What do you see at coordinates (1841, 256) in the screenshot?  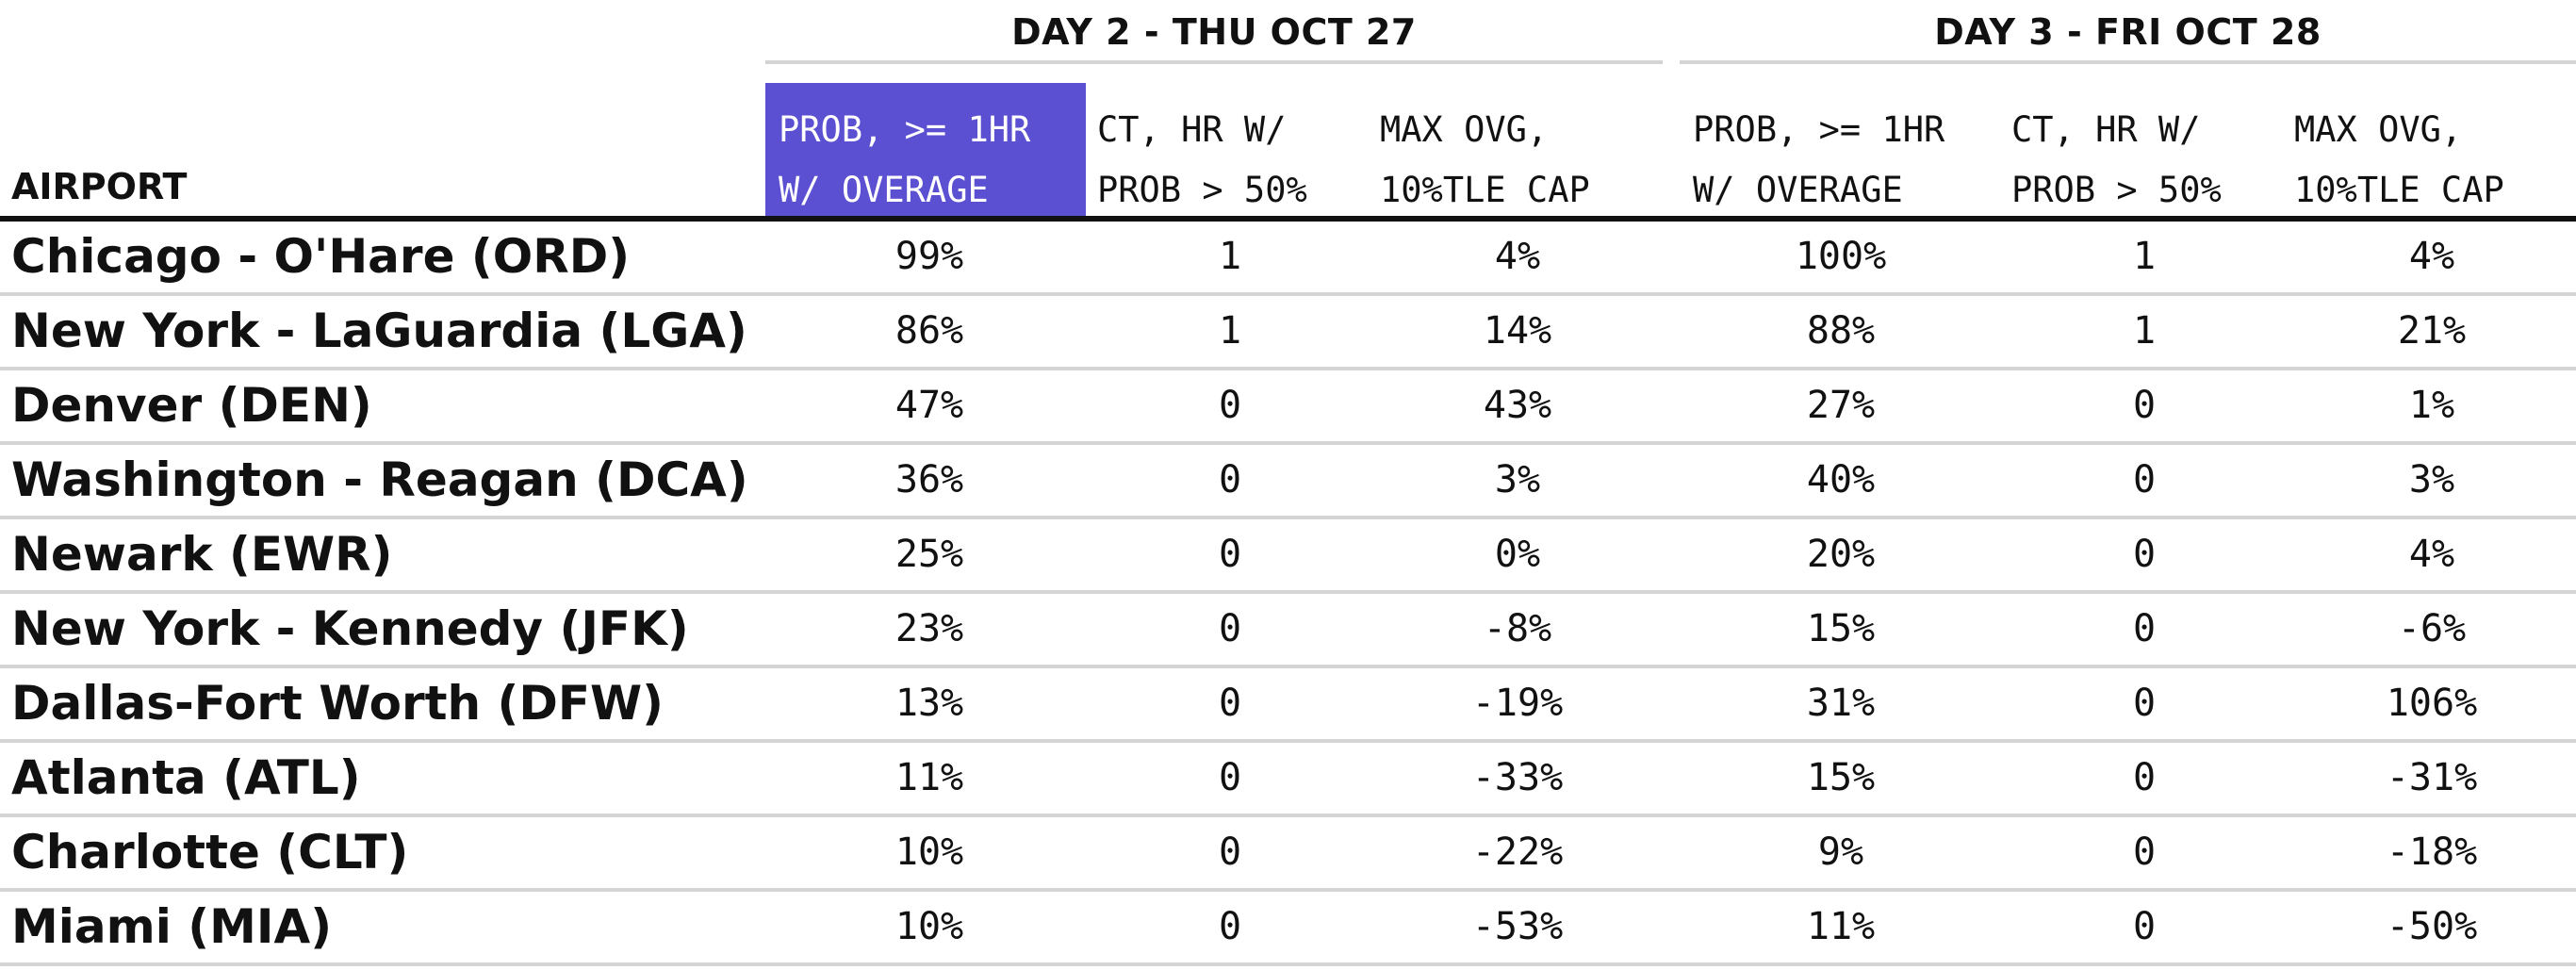 I see `value-cell: 100%` at bounding box center [1841, 256].